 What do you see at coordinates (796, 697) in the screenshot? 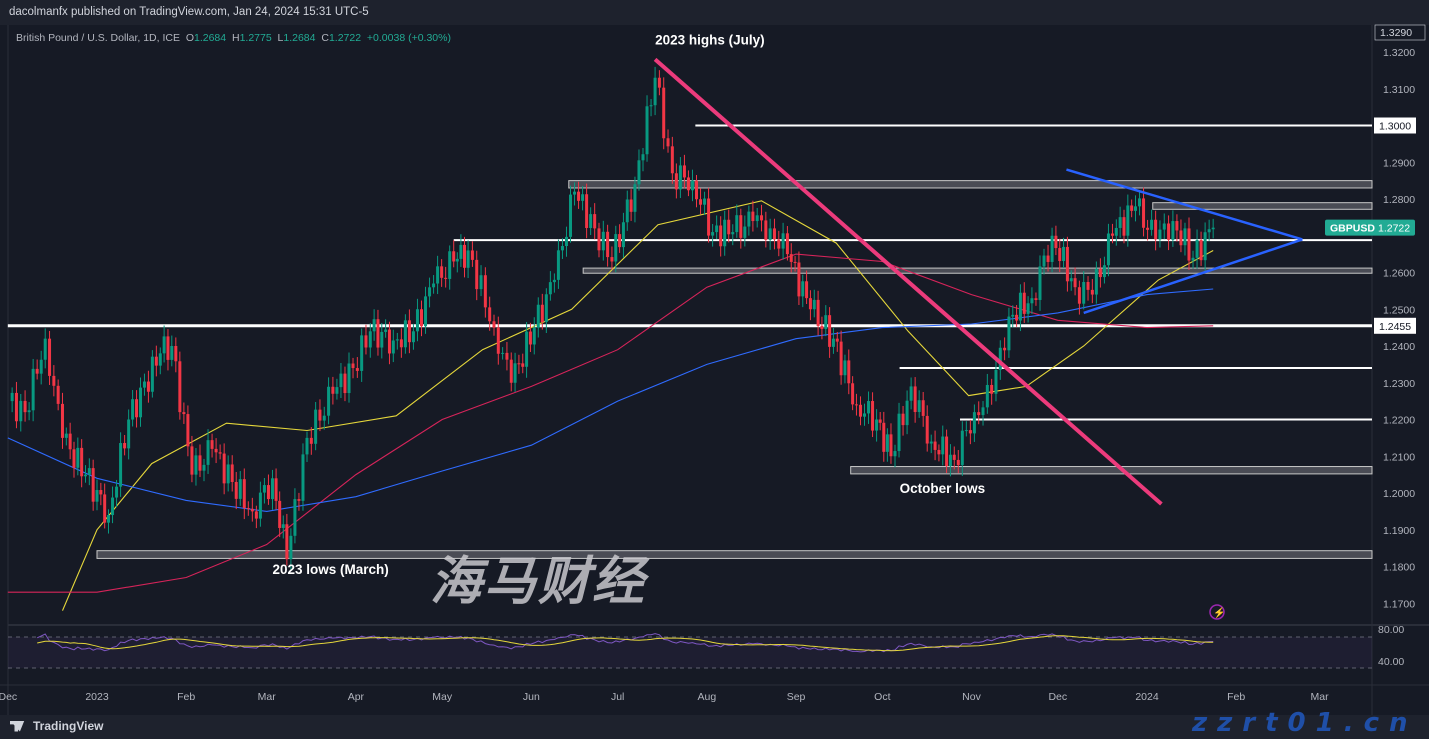
I see `x-tick-label: Sep` at bounding box center [796, 697].